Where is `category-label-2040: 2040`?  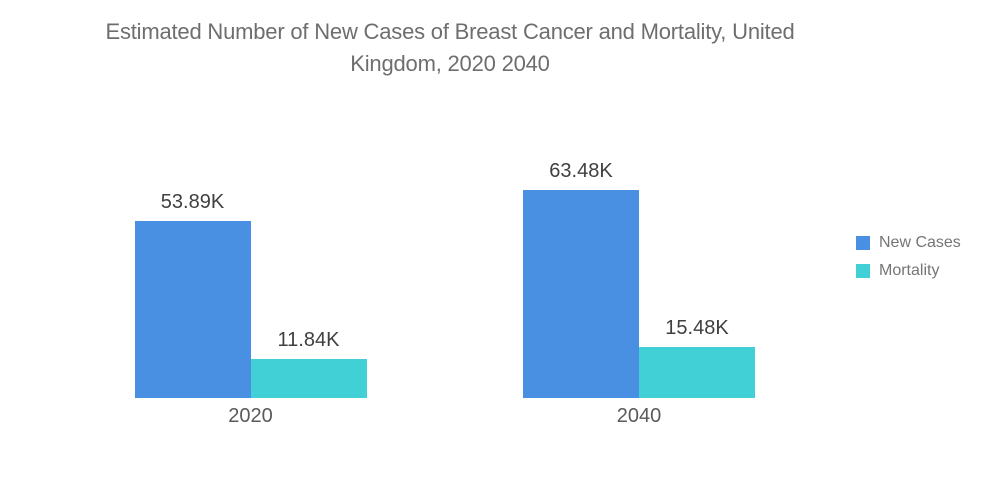
category-label-2040: 2040 is located at coordinates (639, 416).